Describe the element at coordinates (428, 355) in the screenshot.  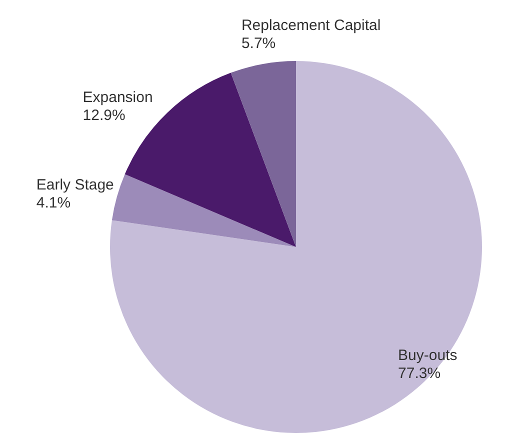
I see `slice-label: Buy-outs` at that location.